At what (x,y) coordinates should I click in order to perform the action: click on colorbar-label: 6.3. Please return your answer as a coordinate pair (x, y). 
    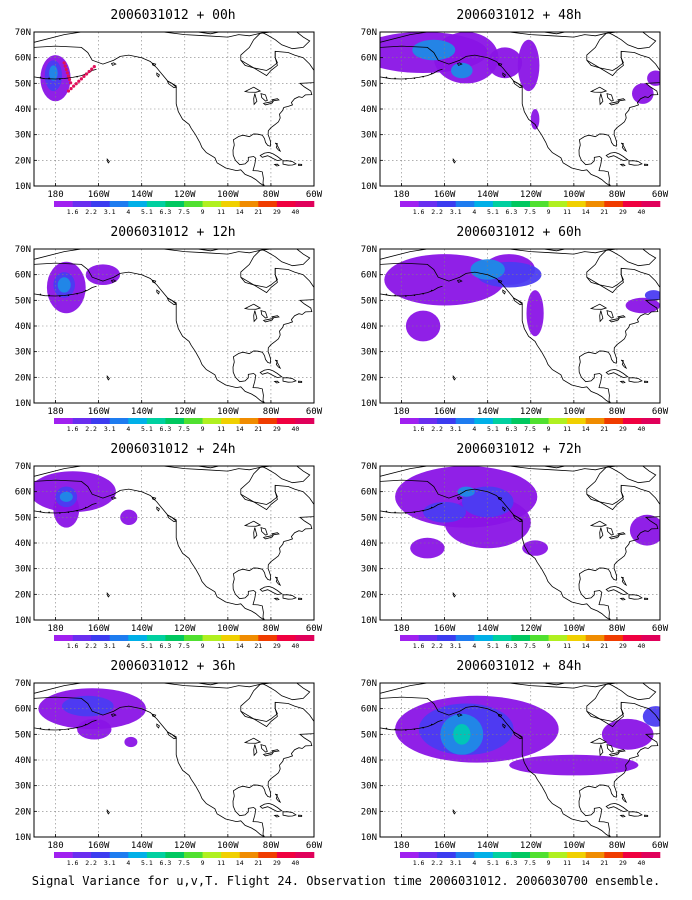
    Looking at the image, I should click on (512, 863).